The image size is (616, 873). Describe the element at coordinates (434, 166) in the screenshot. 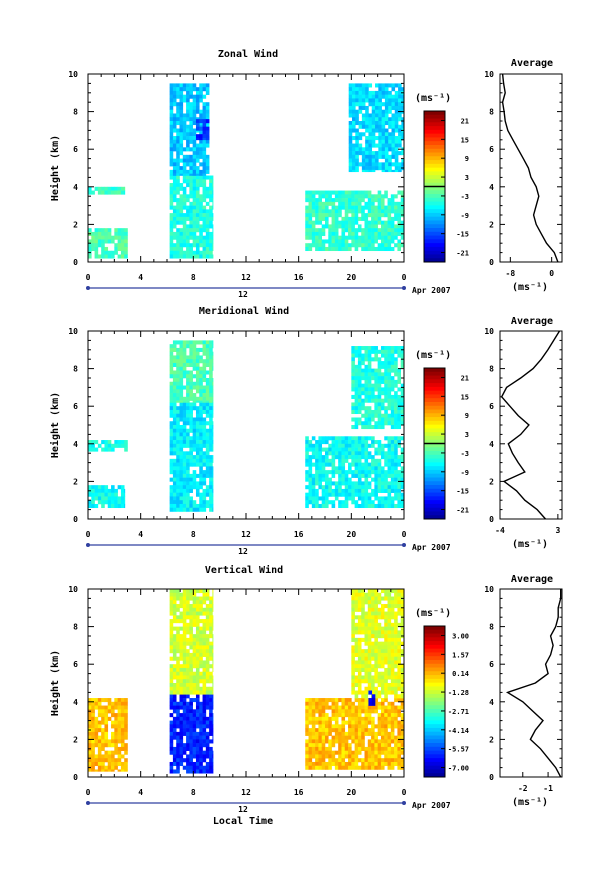

I see `colorbar-segment` at that location.